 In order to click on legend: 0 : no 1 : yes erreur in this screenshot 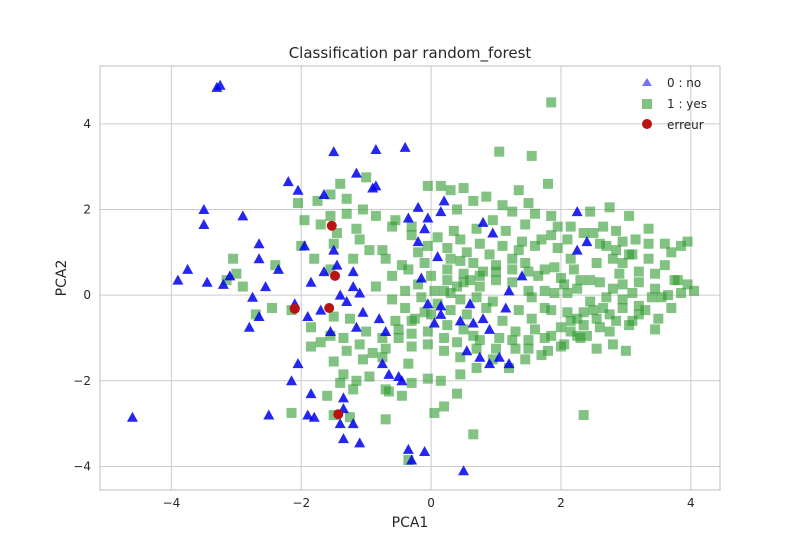, I will do `click(674, 104)`.